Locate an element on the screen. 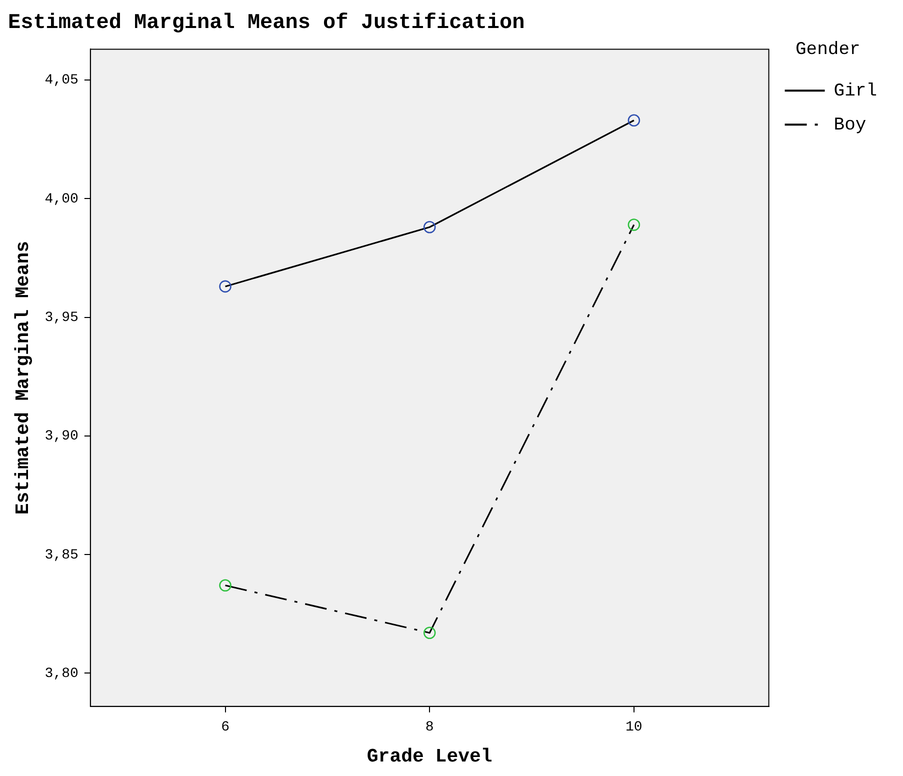 The image size is (903, 776). x-tick-label: 10 is located at coordinates (634, 728).